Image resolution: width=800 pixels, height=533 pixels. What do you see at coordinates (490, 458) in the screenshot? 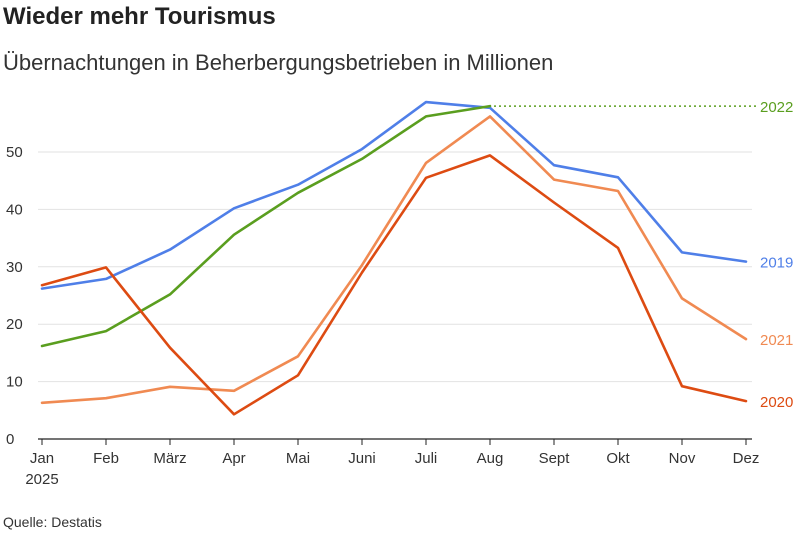
I see `x-tick-label: Aug` at bounding box center [490, 458].